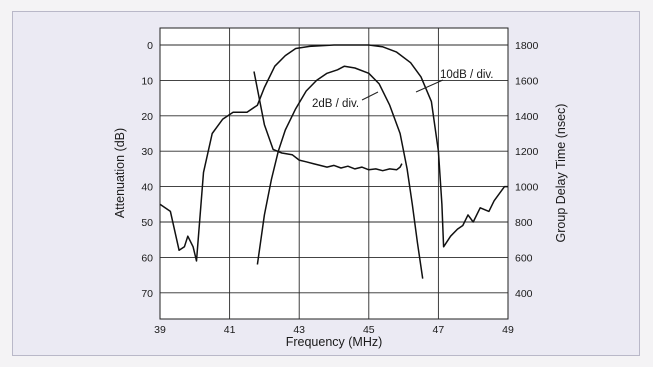  What do you see at coordinates (524, 258) in the screenshot?
I see `y-right-tick-label: 600` at bounding box center [524, 258].